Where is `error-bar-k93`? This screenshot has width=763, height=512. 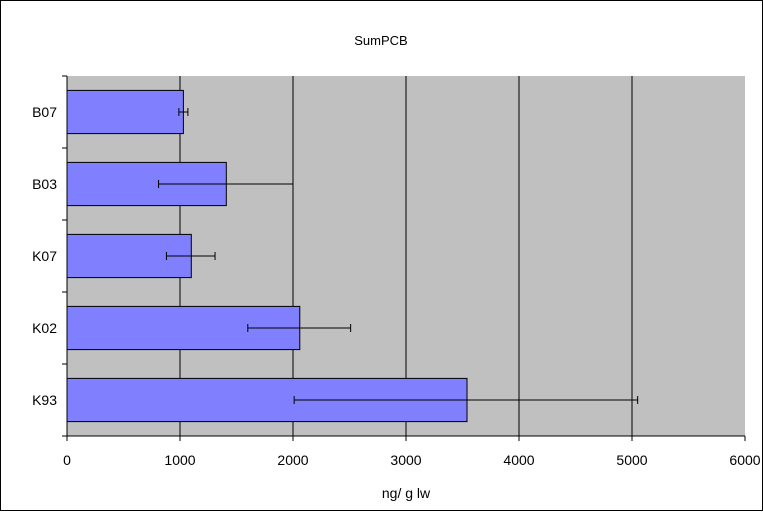 error-bar-k93 is located at coordinates (466, 400).